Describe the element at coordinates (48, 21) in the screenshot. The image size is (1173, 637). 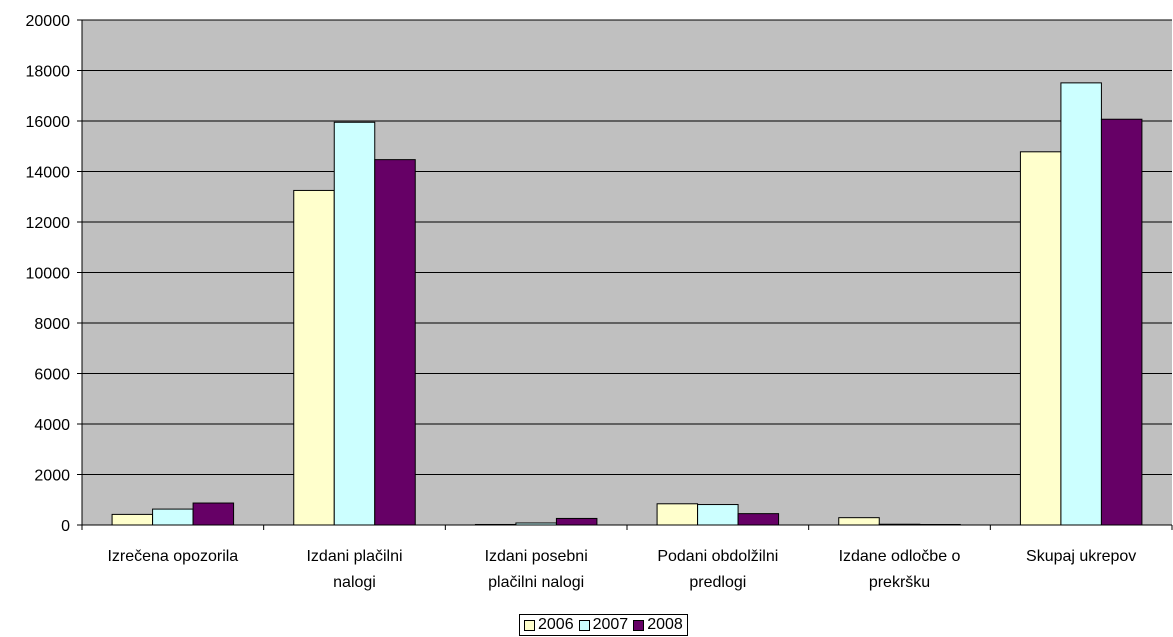
I see `y-tick-label: 20000` at that location.